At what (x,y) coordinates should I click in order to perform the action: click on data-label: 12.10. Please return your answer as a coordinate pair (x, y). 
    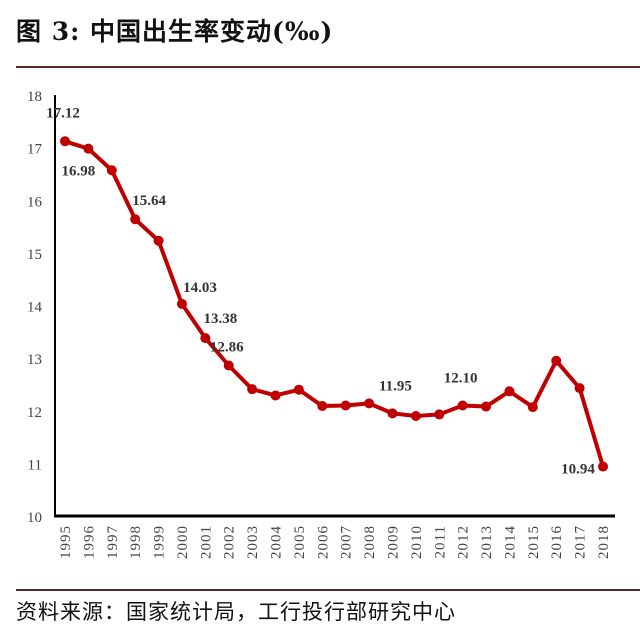
    Looking at the image, I should click on (461, 378).